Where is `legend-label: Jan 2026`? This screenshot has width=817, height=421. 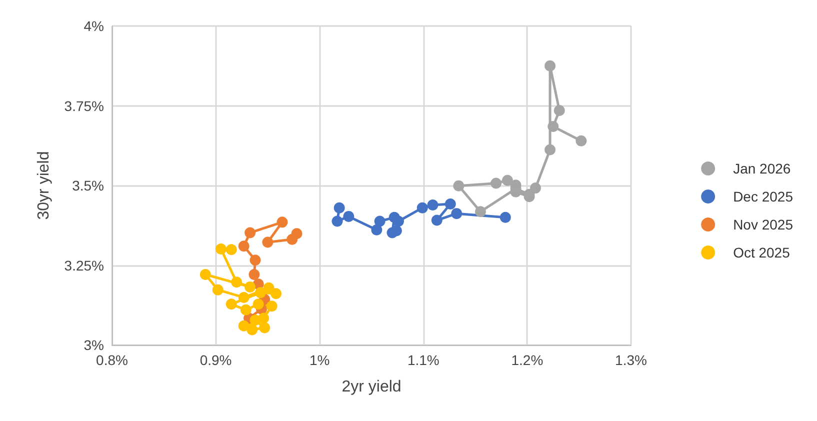
legend-label: Jan 2026 is located at coordinates (762, 168).